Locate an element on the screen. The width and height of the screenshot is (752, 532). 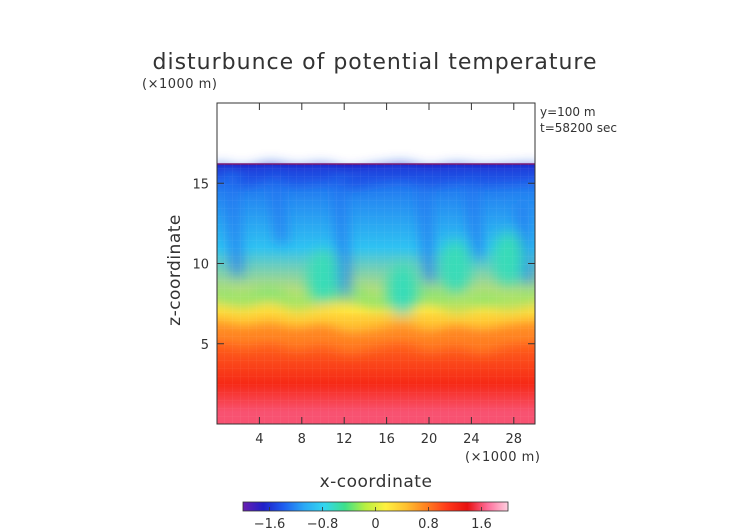
y-tick-label: 5 is located at coordinates (205, 345).